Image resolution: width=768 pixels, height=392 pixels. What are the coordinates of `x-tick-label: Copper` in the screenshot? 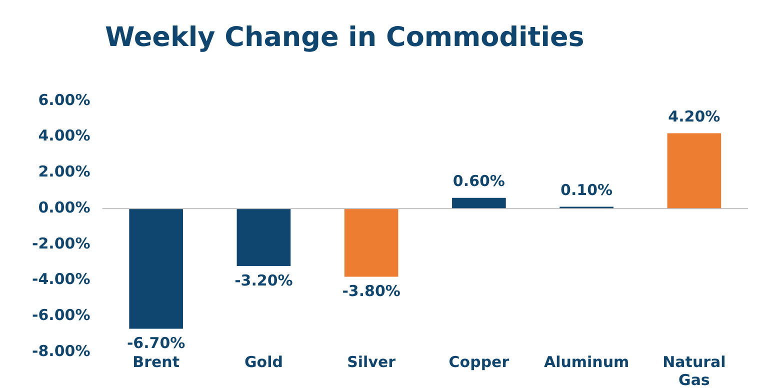 It's located at (479, 361).